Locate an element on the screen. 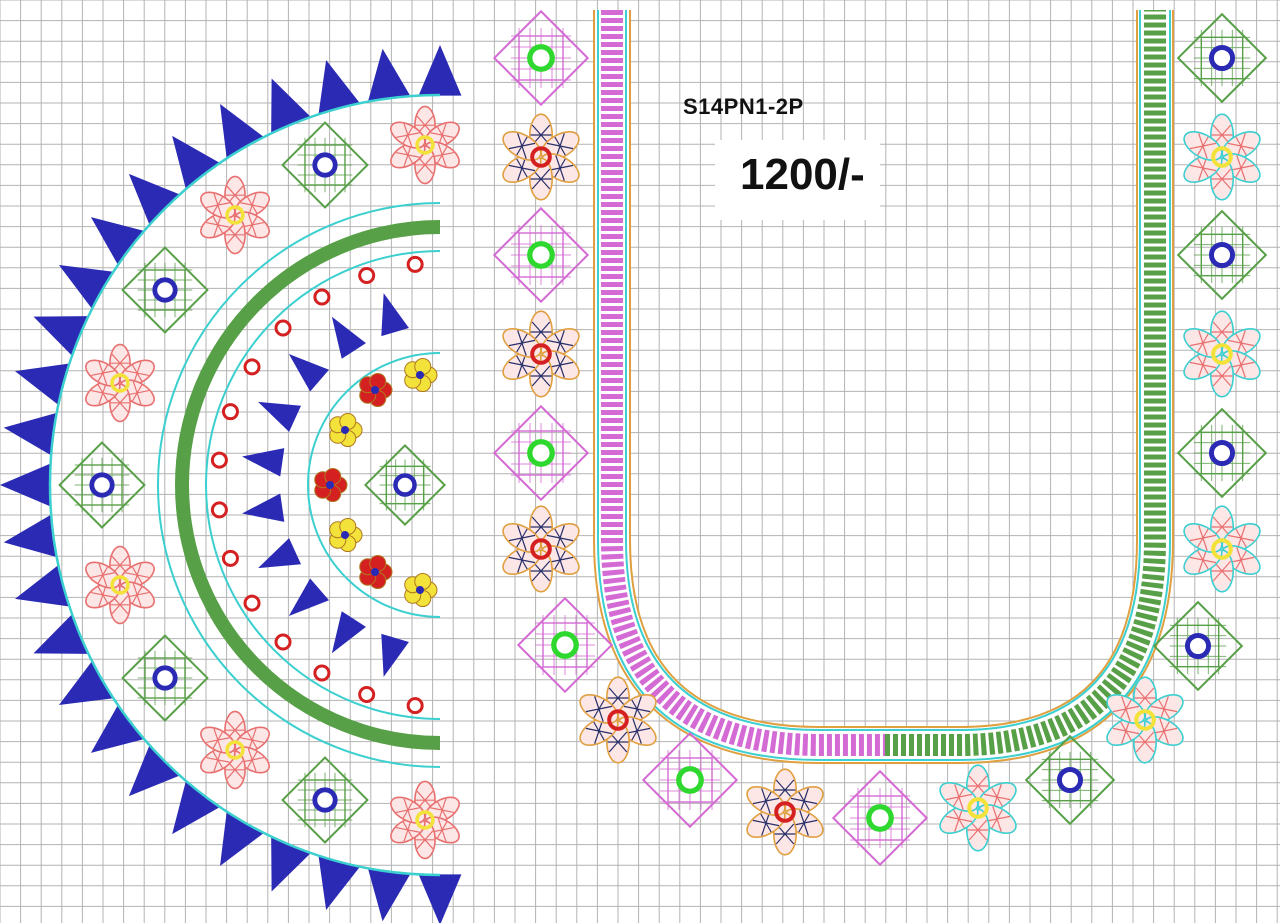 The height and width of the screenshot is (923, 1280). inner-arc is located at coordinates (374, 485).